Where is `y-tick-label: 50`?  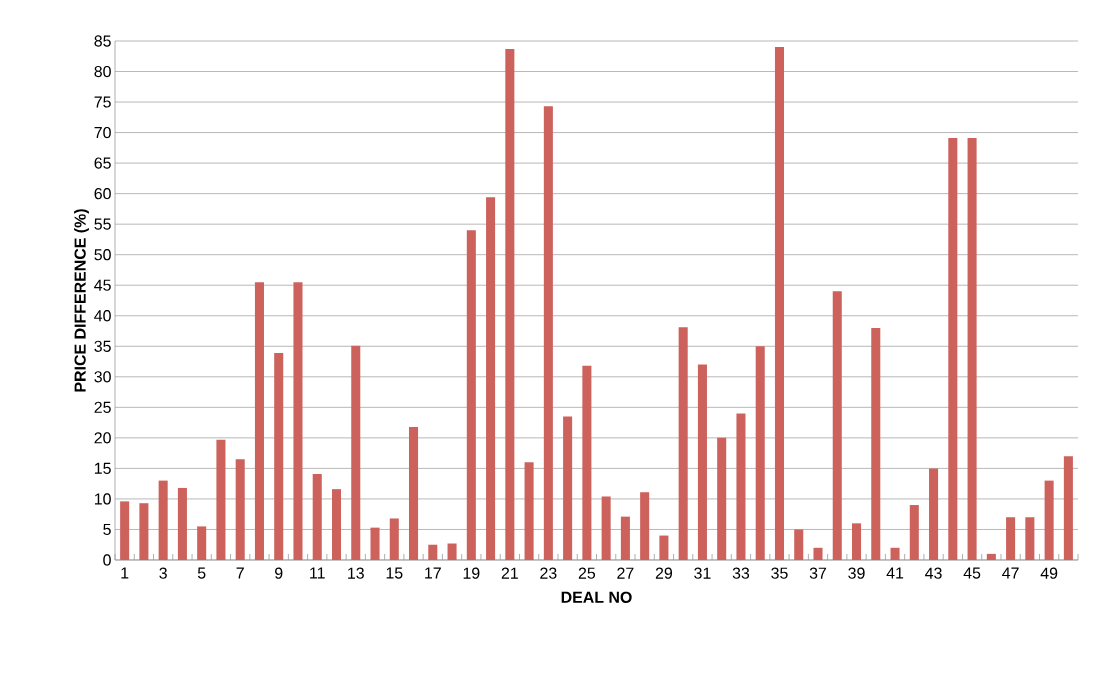 y-tick-label: 50 is located at coordinates (102, 255).